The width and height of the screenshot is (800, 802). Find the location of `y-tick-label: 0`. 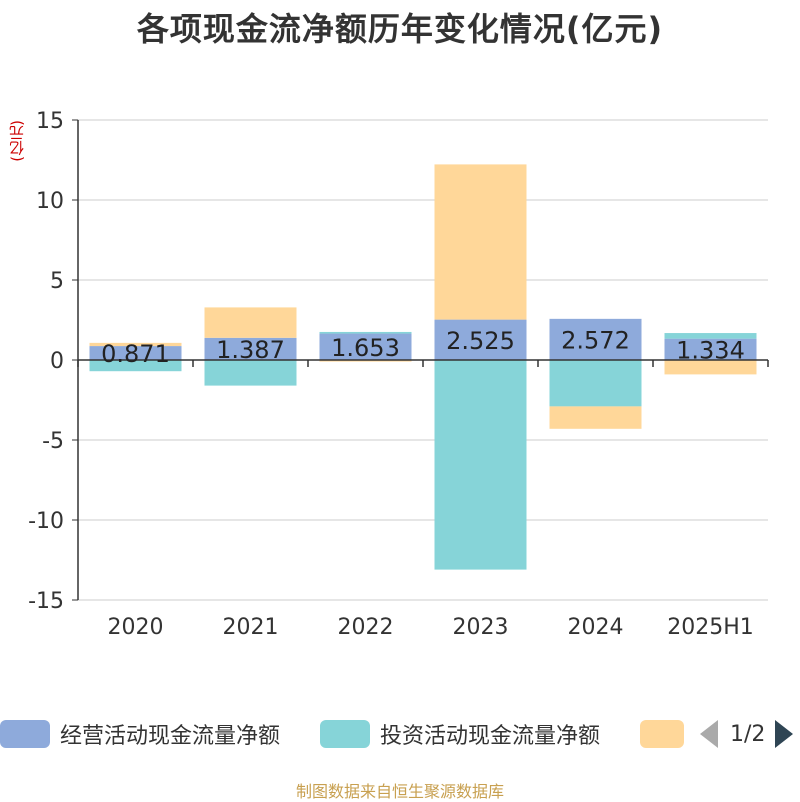

y-tick-label: 0 is located at coordinates (57, 361).